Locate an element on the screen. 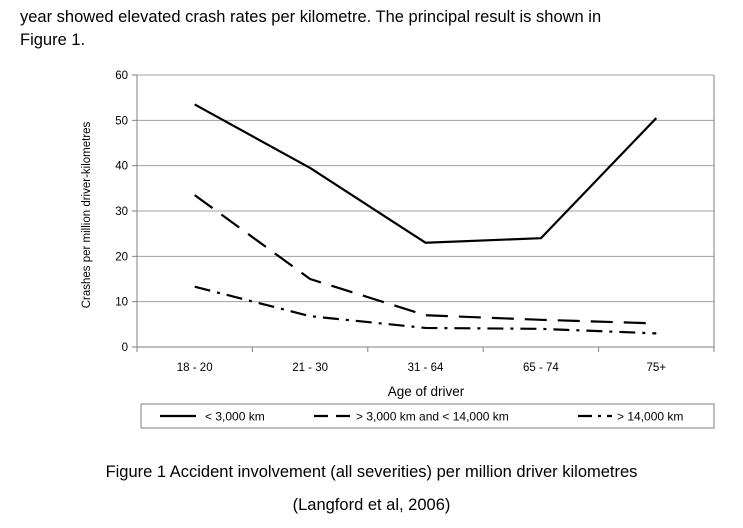 The height and width of the screenshot is (528, 743). intro-line-2: Figure 1. is located at coordinates (53, 40).